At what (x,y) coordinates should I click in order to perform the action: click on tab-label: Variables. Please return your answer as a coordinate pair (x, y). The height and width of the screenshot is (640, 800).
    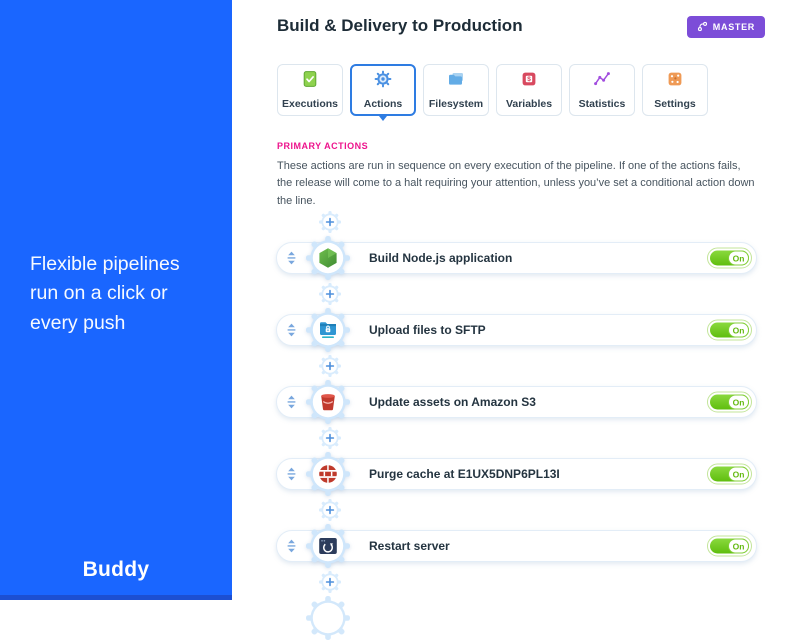
    Looking at the image, I should click on (529, 104).